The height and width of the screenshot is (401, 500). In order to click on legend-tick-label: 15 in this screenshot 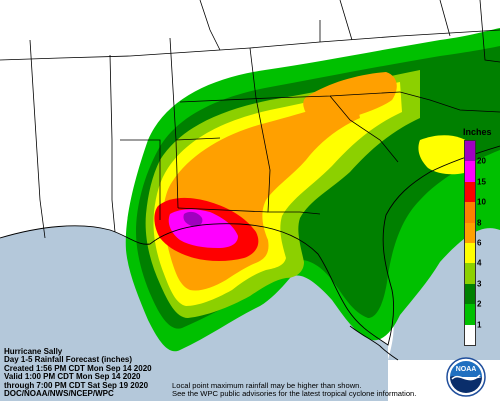, I will do `click(481, 182)`.